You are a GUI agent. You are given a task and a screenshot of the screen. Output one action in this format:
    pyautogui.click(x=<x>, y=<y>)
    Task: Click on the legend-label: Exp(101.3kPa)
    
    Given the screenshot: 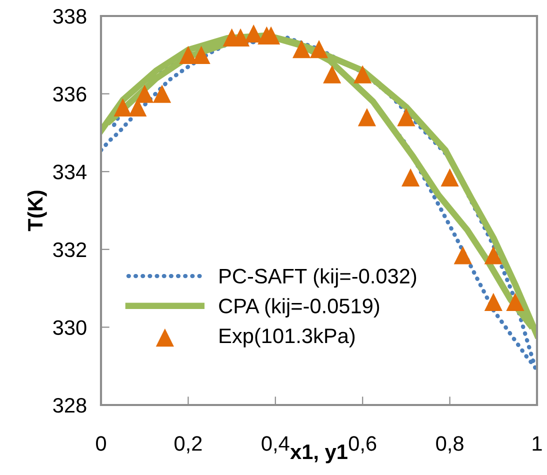 What is the action you would take?
    pyautogui.click(x=287, y=338)
    